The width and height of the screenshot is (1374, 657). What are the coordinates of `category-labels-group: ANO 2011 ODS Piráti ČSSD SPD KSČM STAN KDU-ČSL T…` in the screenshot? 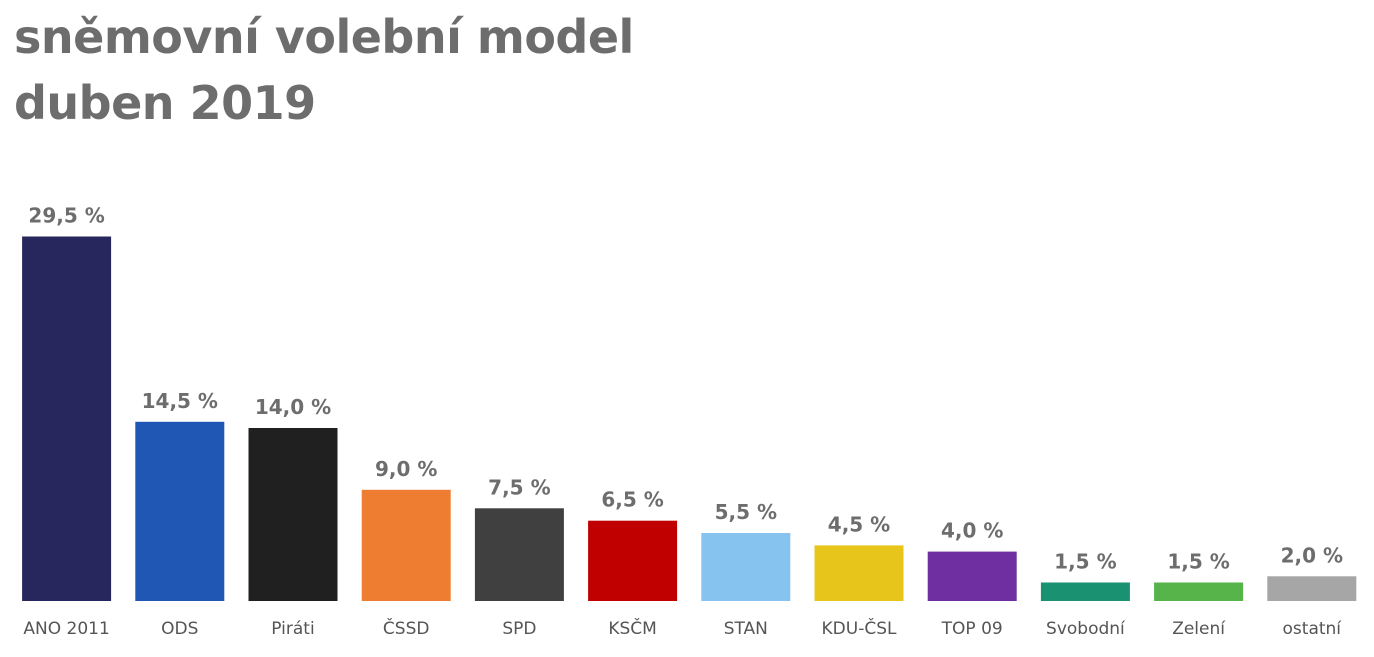 It's located at (682, 628).